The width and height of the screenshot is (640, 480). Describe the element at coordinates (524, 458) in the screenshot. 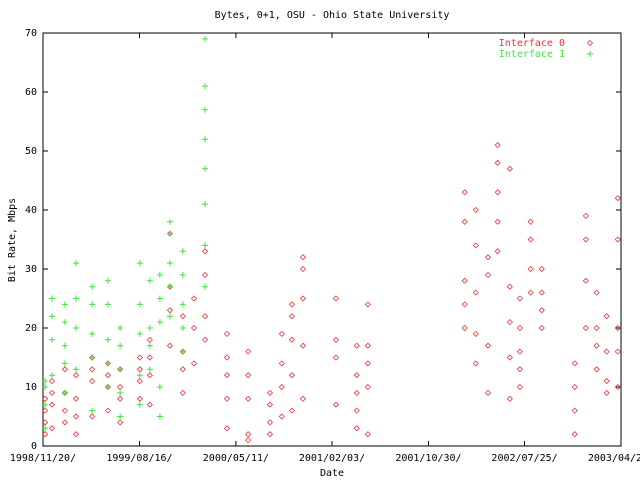

I see `x-tick-label: 2002/07/25/` at that location.